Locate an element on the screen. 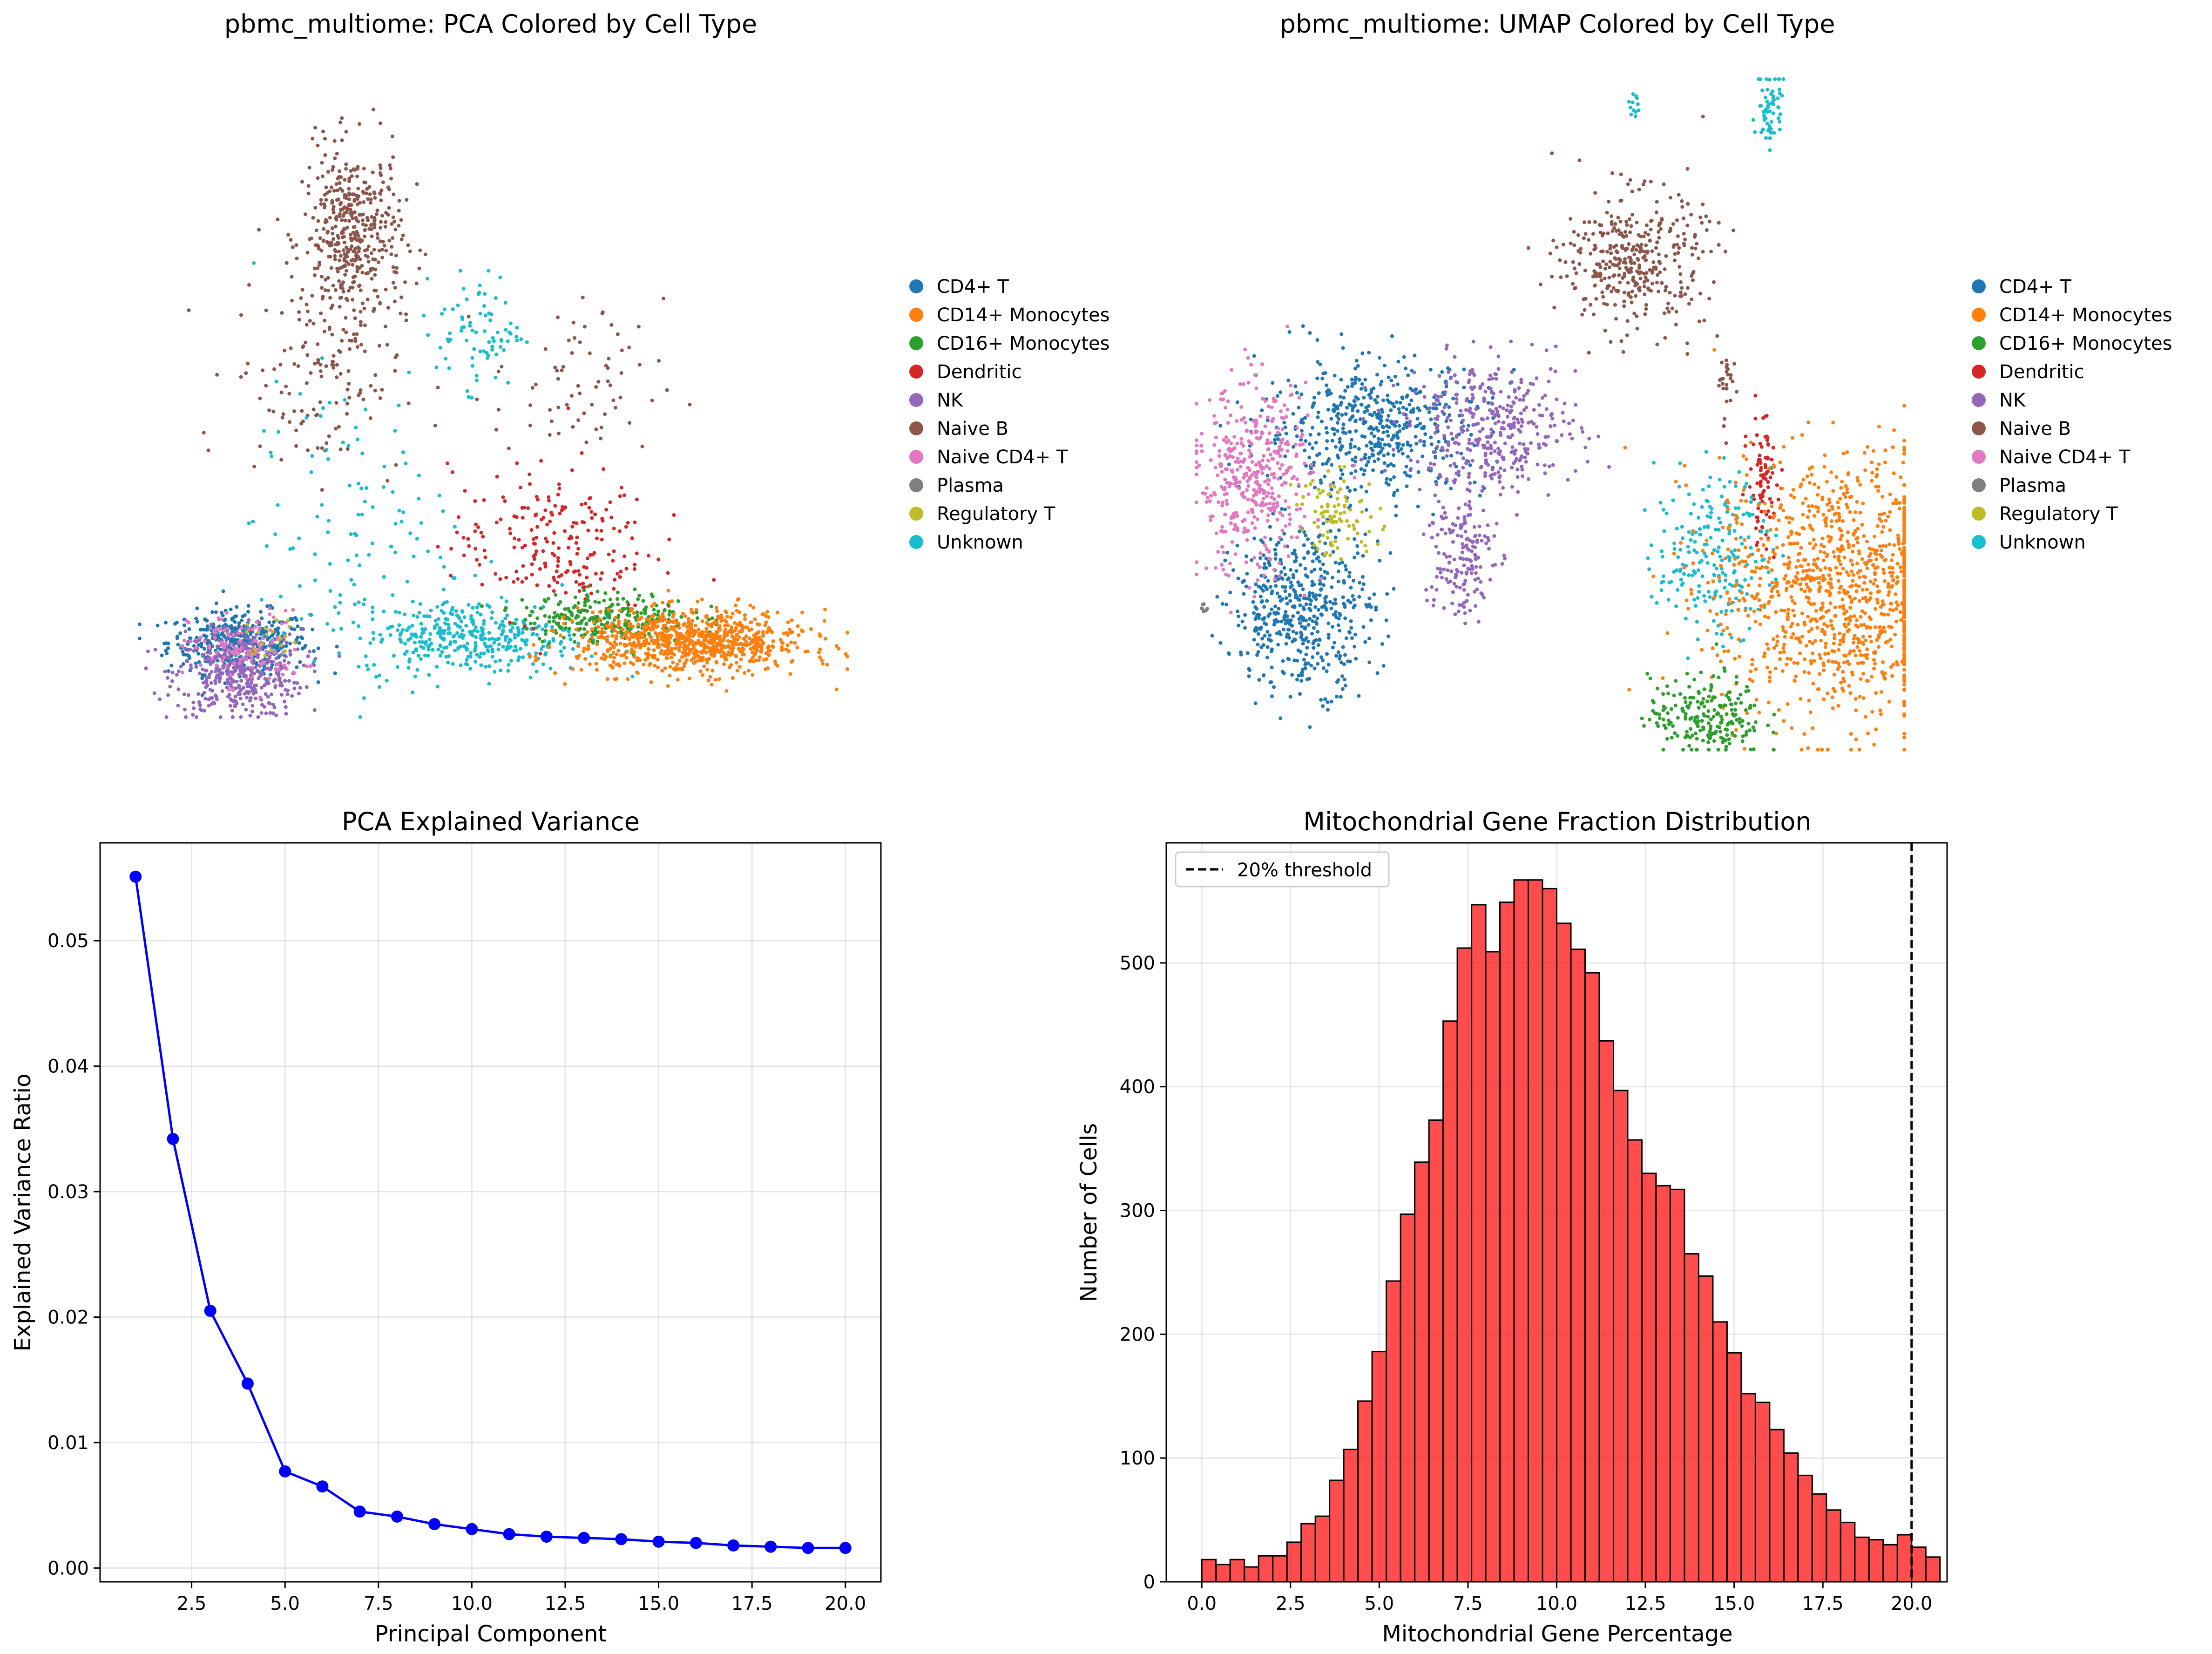  point-regulatory-t is located at coordinates (289, 626).